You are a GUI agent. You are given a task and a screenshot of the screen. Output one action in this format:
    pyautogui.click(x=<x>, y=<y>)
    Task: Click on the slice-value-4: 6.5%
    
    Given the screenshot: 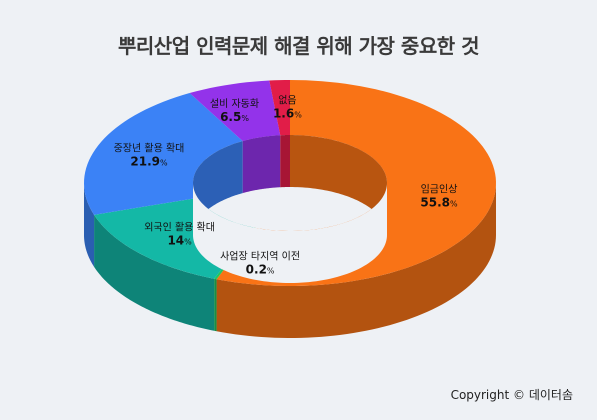 What is the action you would take?
    pyautogui.click(x=234, y=117)
    